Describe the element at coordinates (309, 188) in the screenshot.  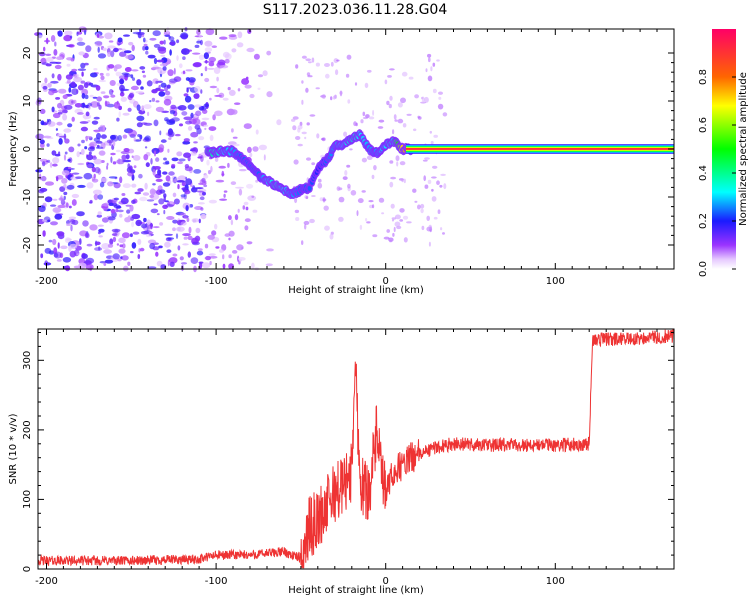
I see `ridge-core` at that location.